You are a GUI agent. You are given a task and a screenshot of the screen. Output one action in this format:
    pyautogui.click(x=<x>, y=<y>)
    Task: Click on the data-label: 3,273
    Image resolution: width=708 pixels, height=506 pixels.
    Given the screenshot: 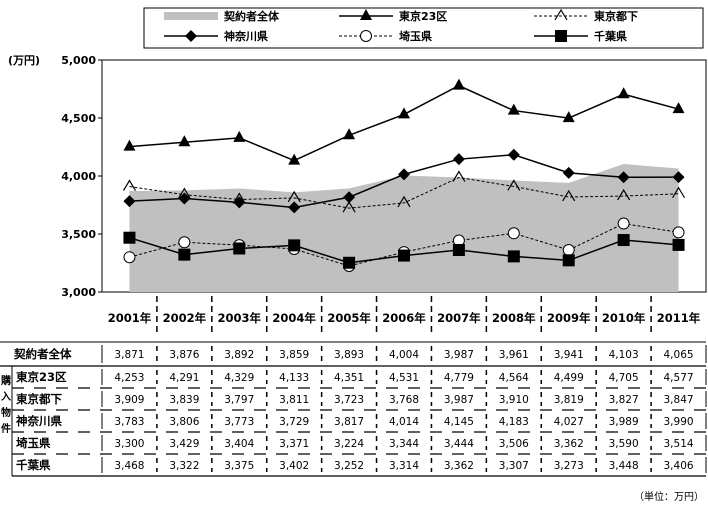 What is the action you would take?
    pyautogui.click(x=569, y=466)
    